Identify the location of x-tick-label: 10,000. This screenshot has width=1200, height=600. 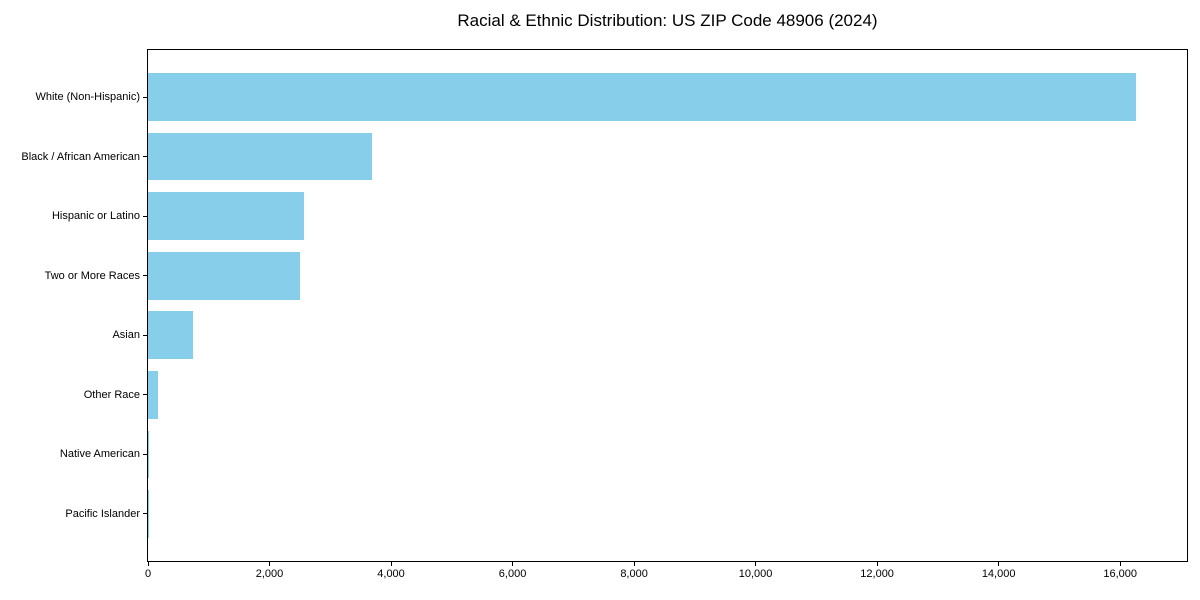
(755, 574).